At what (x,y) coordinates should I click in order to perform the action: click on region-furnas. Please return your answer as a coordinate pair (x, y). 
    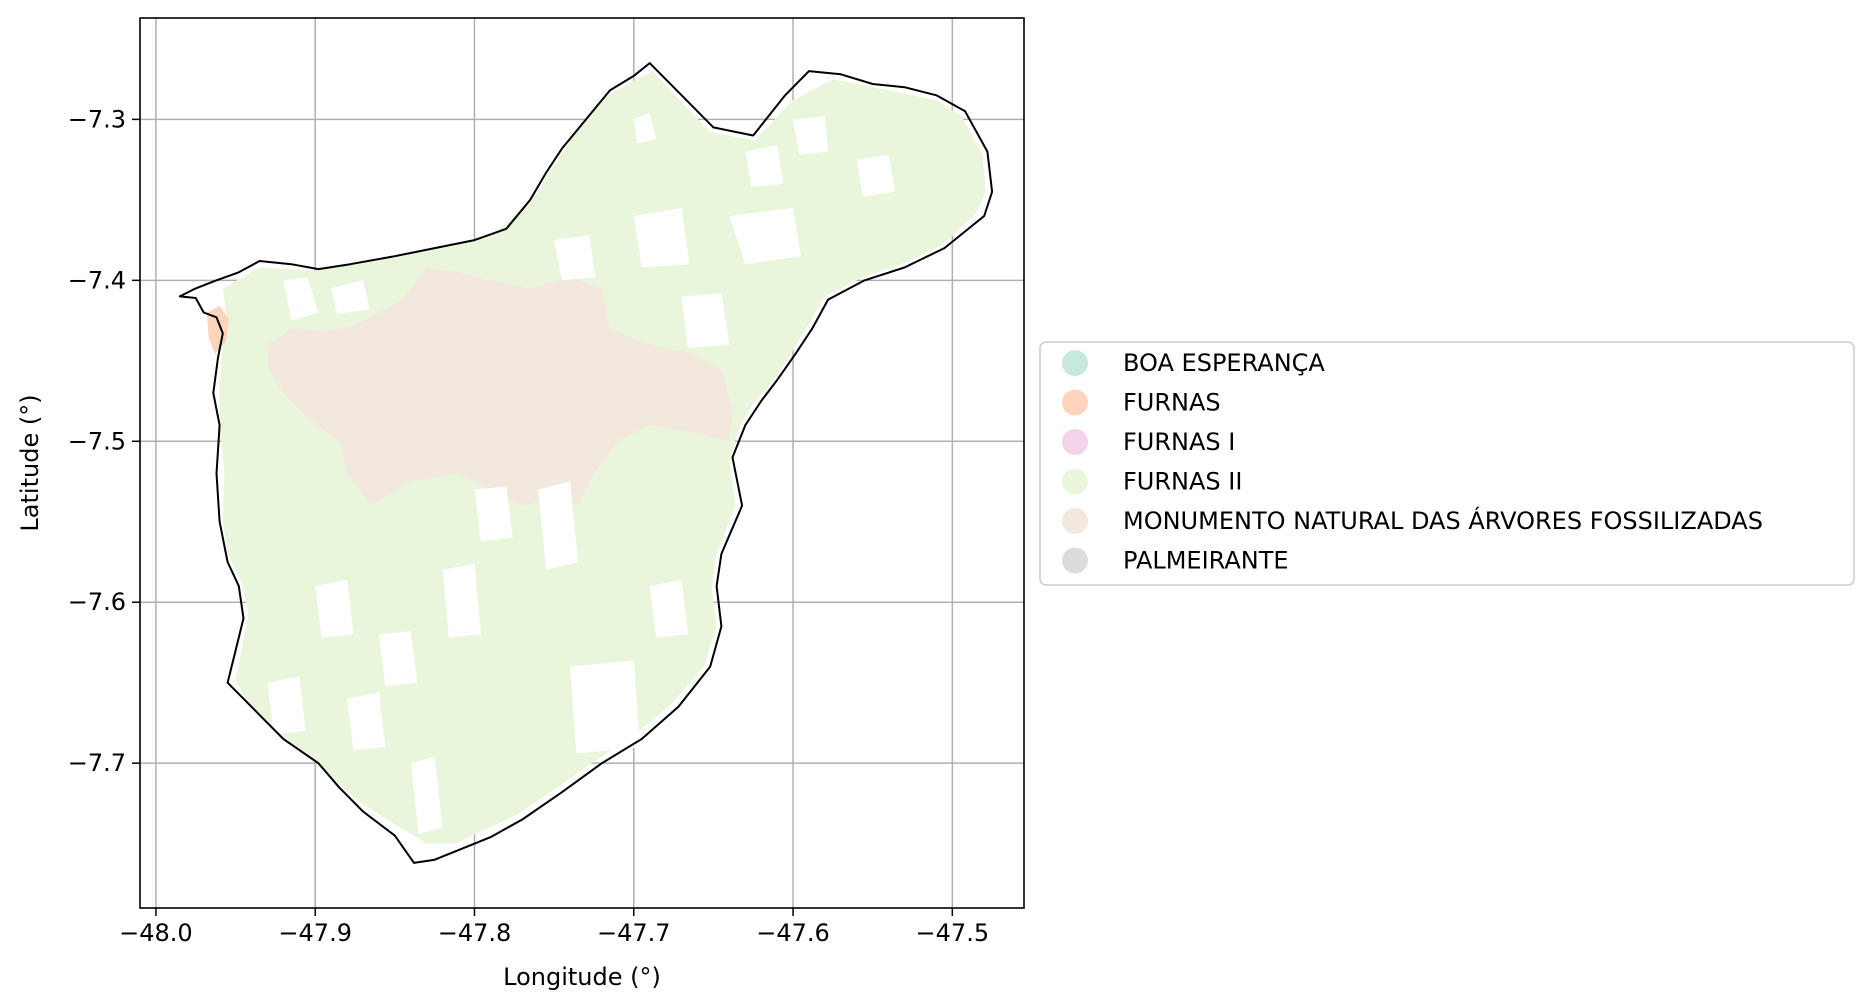
    Looking at the image, I should click on (218, 330).